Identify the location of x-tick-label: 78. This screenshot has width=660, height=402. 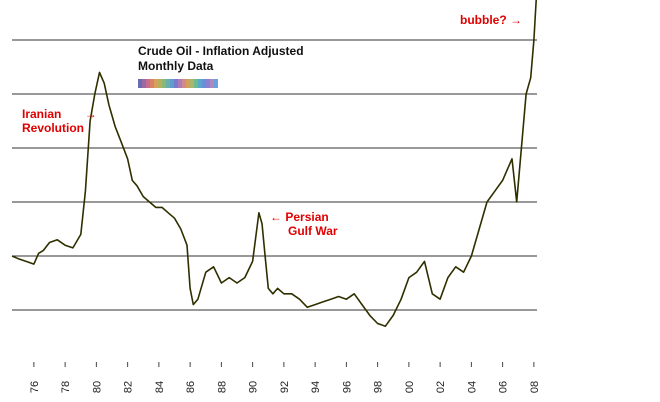
(66, 387).